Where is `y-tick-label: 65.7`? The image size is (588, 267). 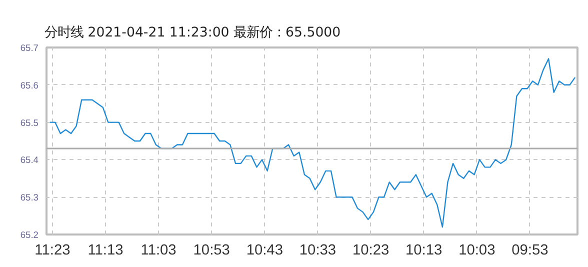 y-tick-label: 65.7 is located at coordinates (29, 48).